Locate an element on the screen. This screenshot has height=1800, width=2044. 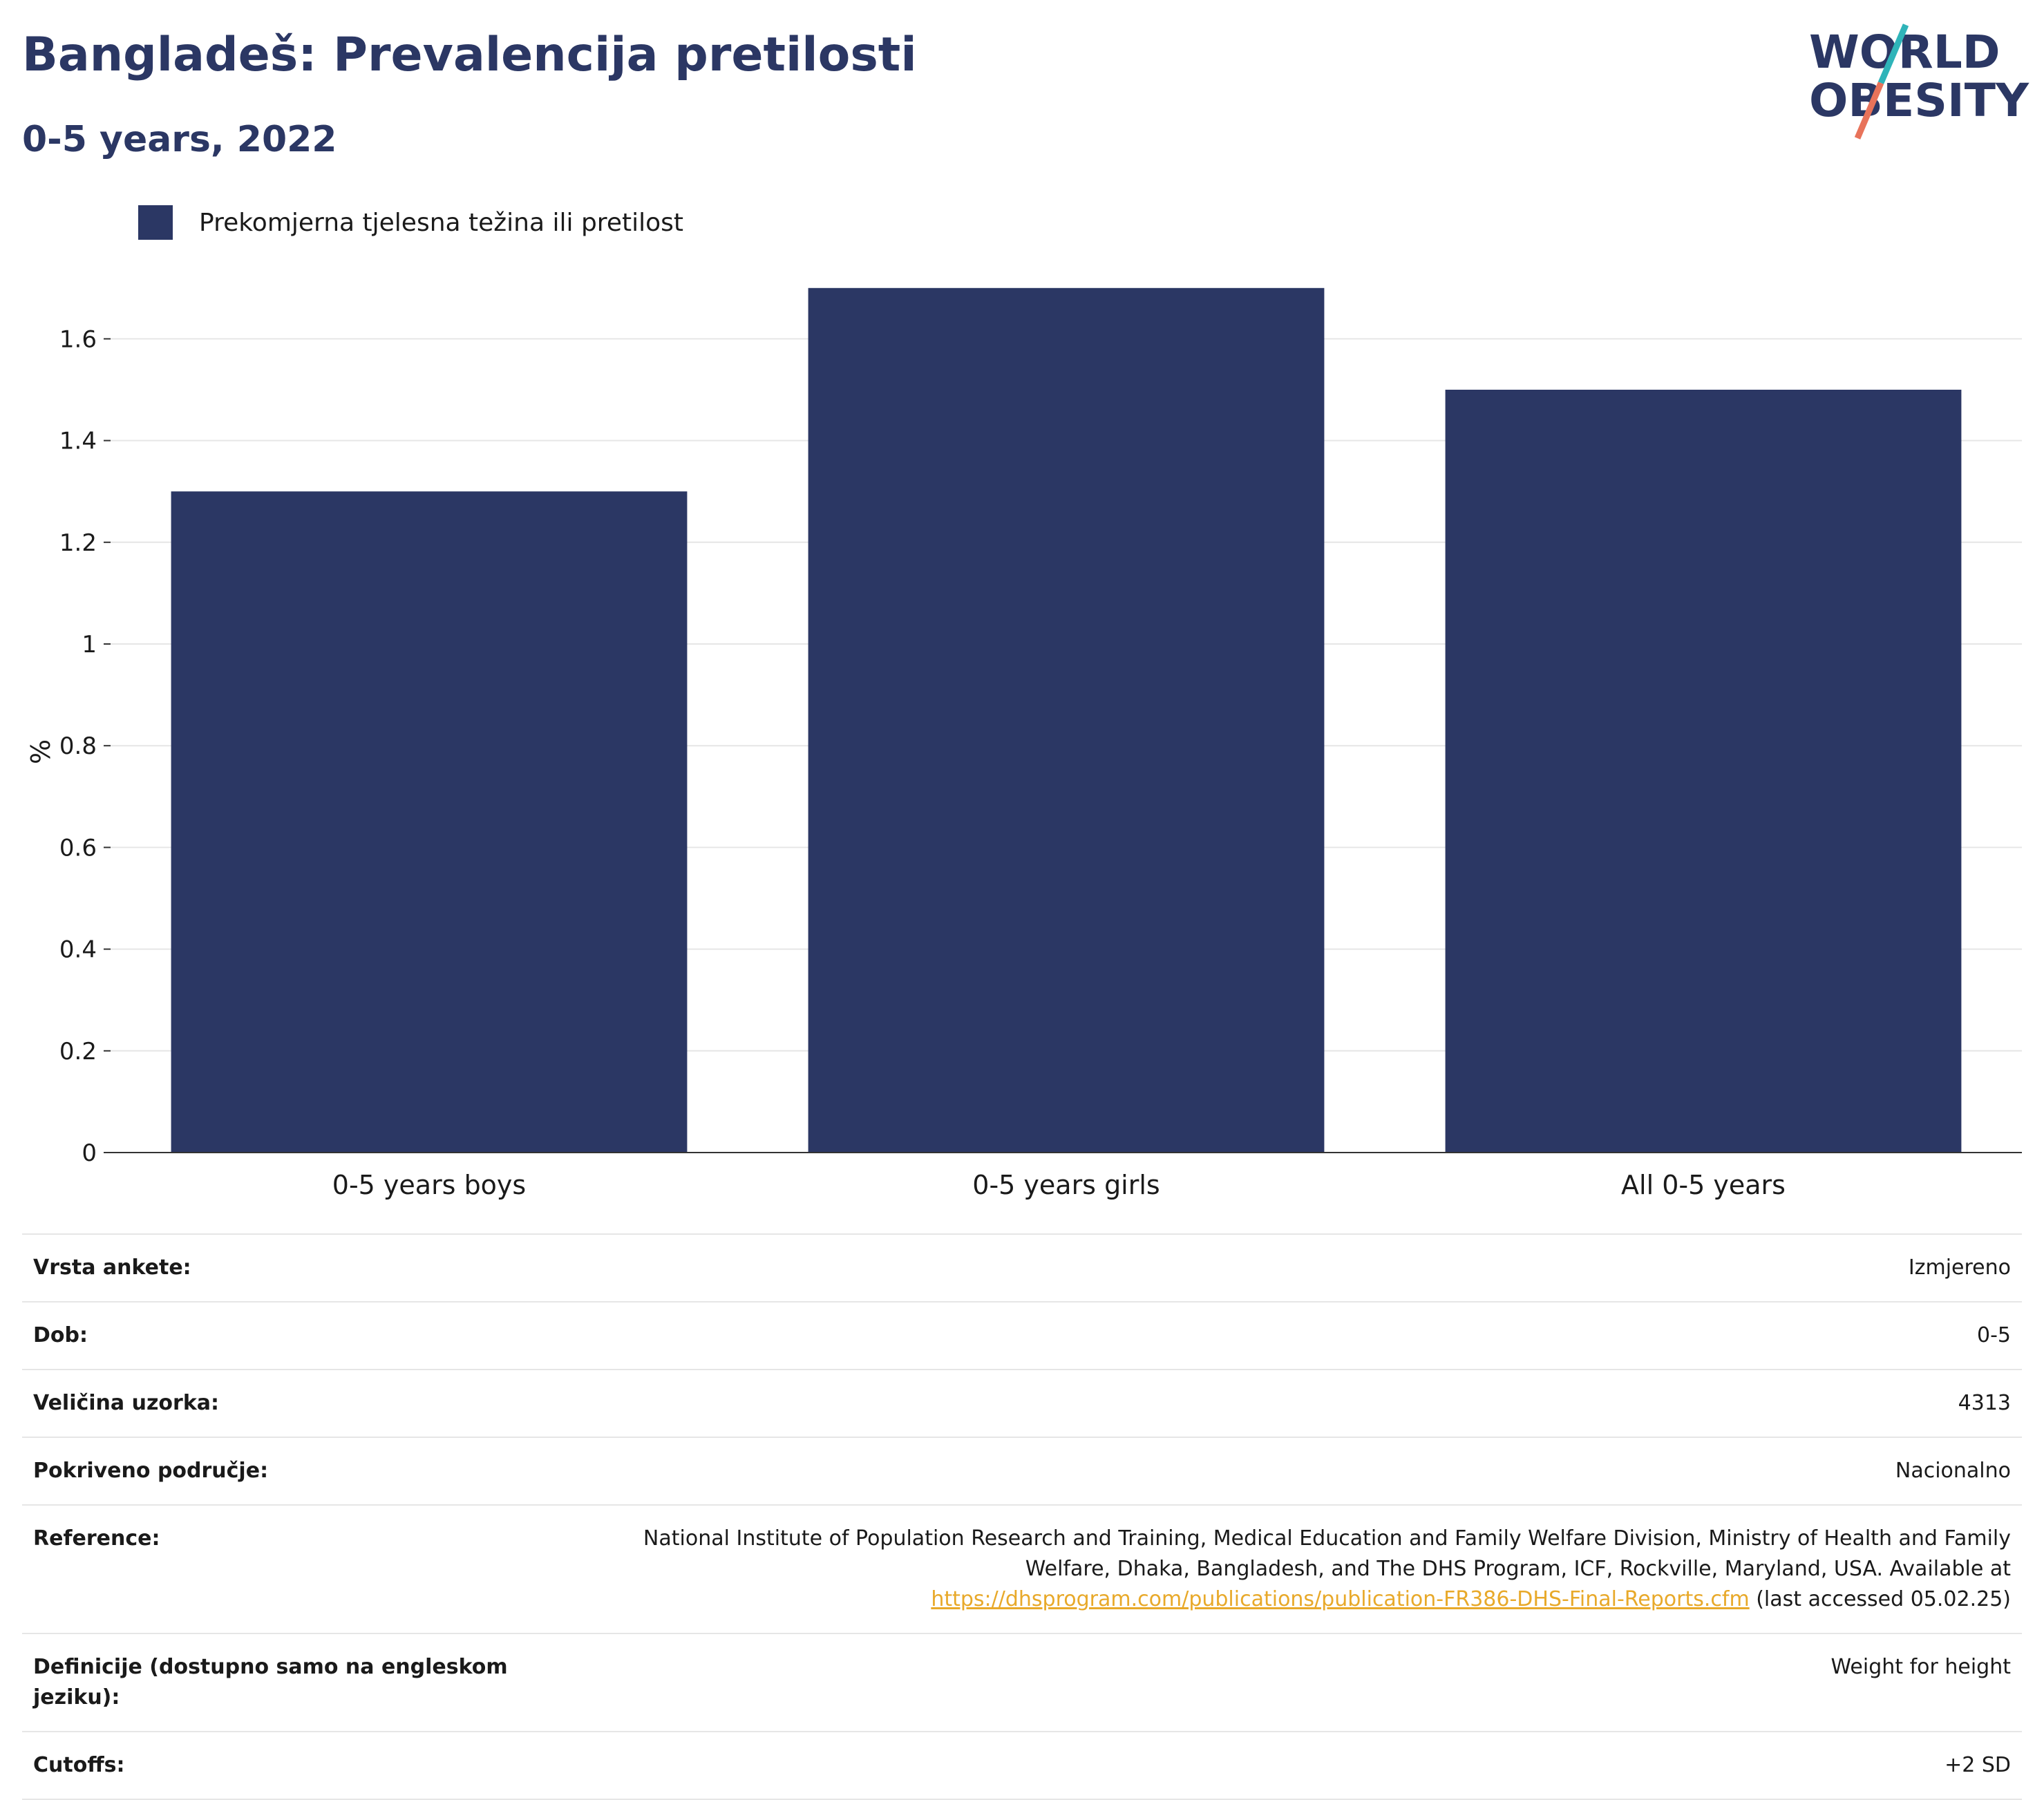
coverage-row-label: Pokriveno područje: is located at coordinates (151, 1471).